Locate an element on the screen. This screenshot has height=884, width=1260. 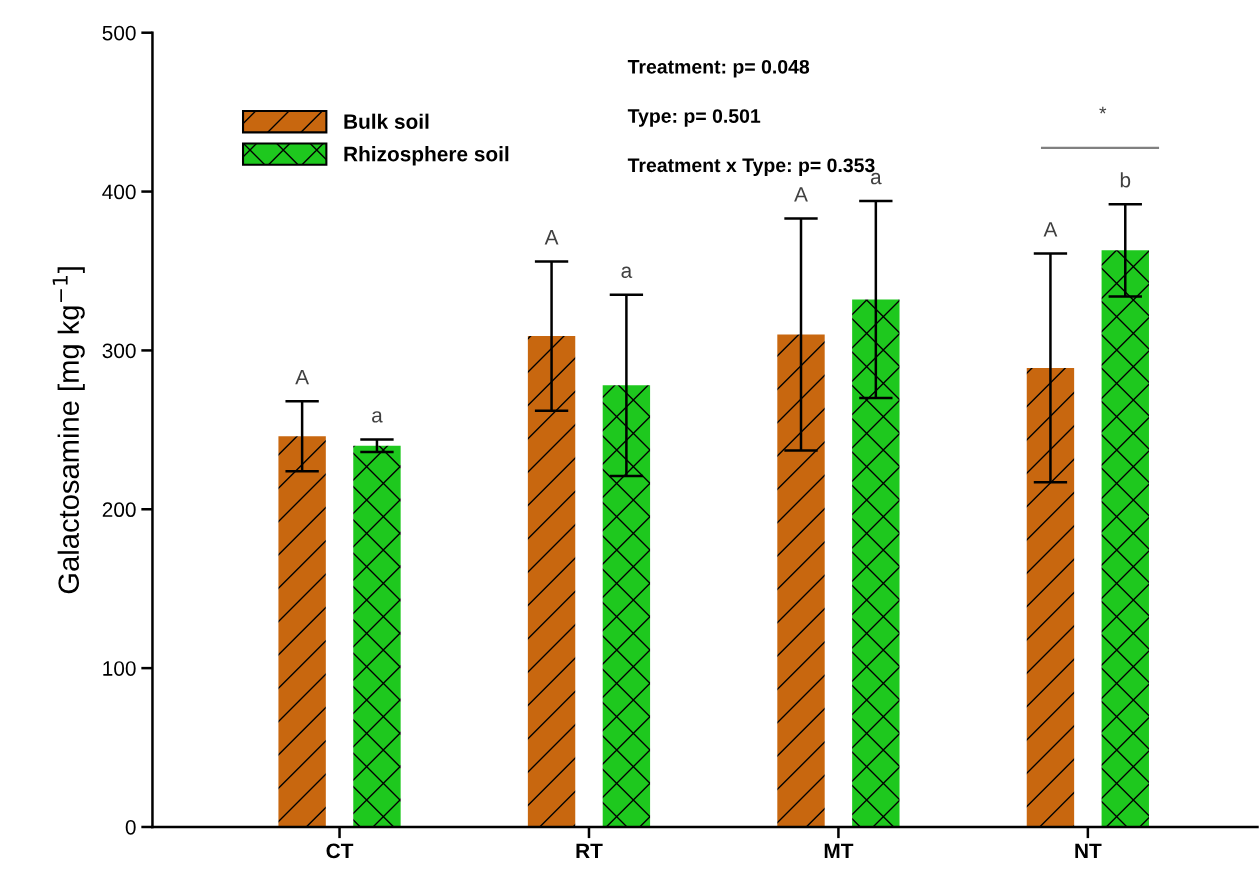
annotation: Type: p= 0.501 is located at coordinates (694, 118).